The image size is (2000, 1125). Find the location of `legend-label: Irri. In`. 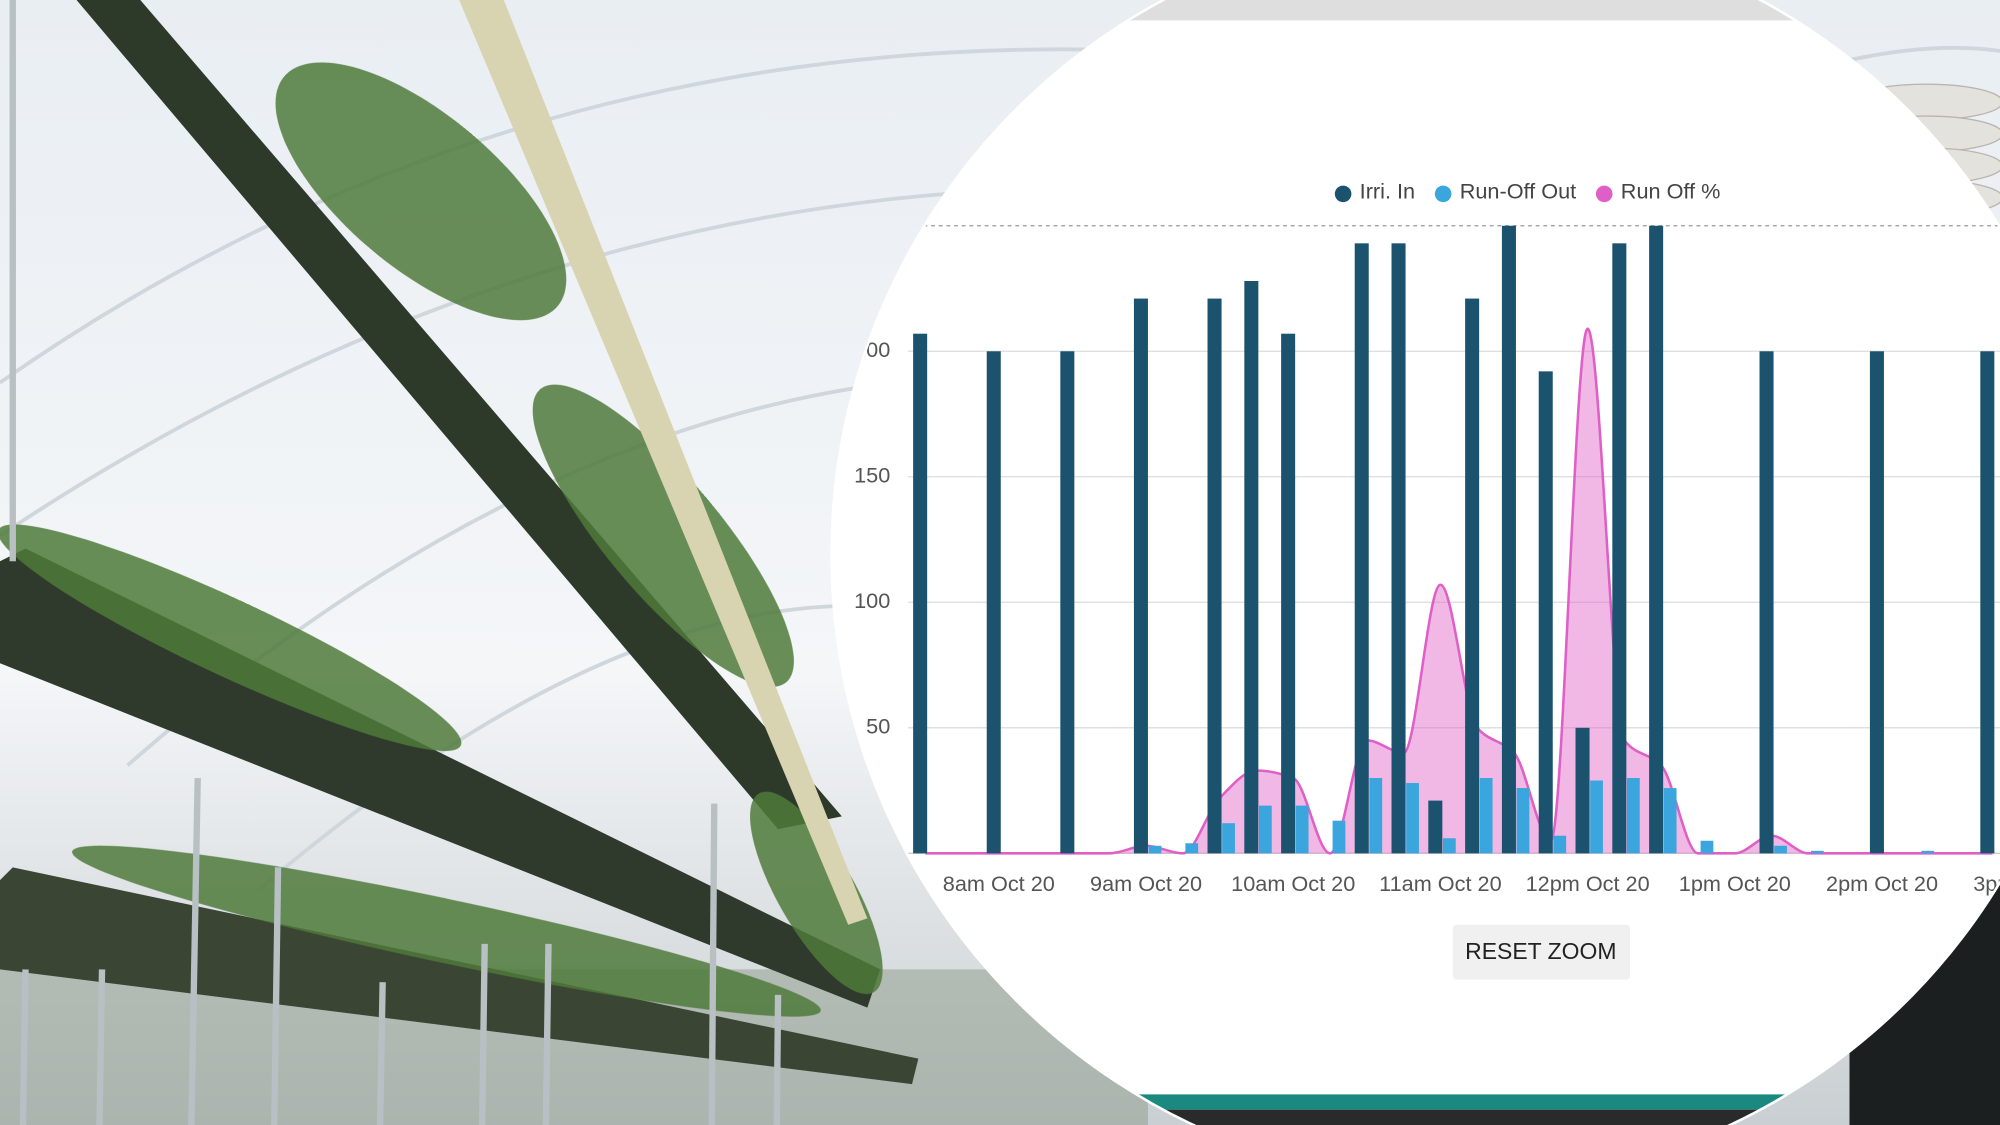

legend-label: Irri. In is located at coordinates (1387, 190).